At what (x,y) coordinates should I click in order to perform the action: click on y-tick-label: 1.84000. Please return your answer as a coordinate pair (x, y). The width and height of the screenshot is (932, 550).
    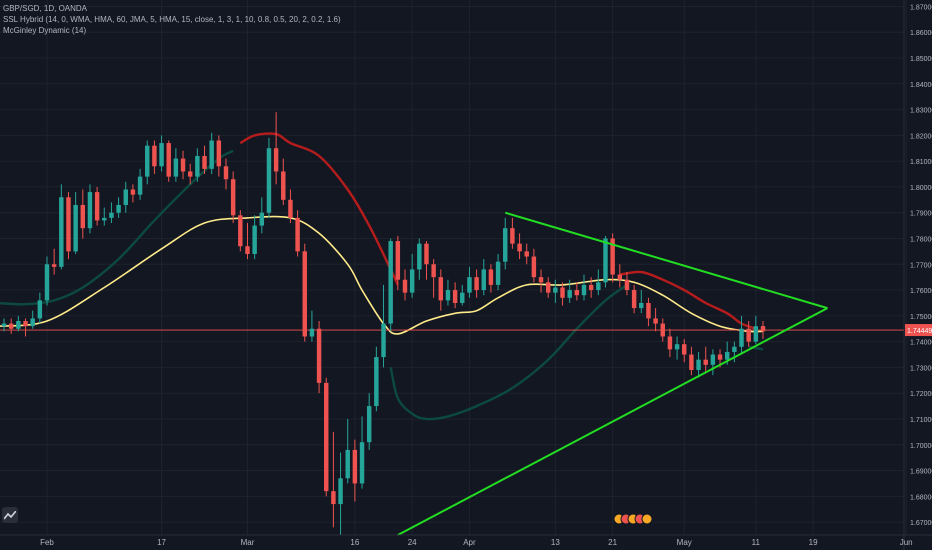
    Looking at the image, I should click on (921, 85).